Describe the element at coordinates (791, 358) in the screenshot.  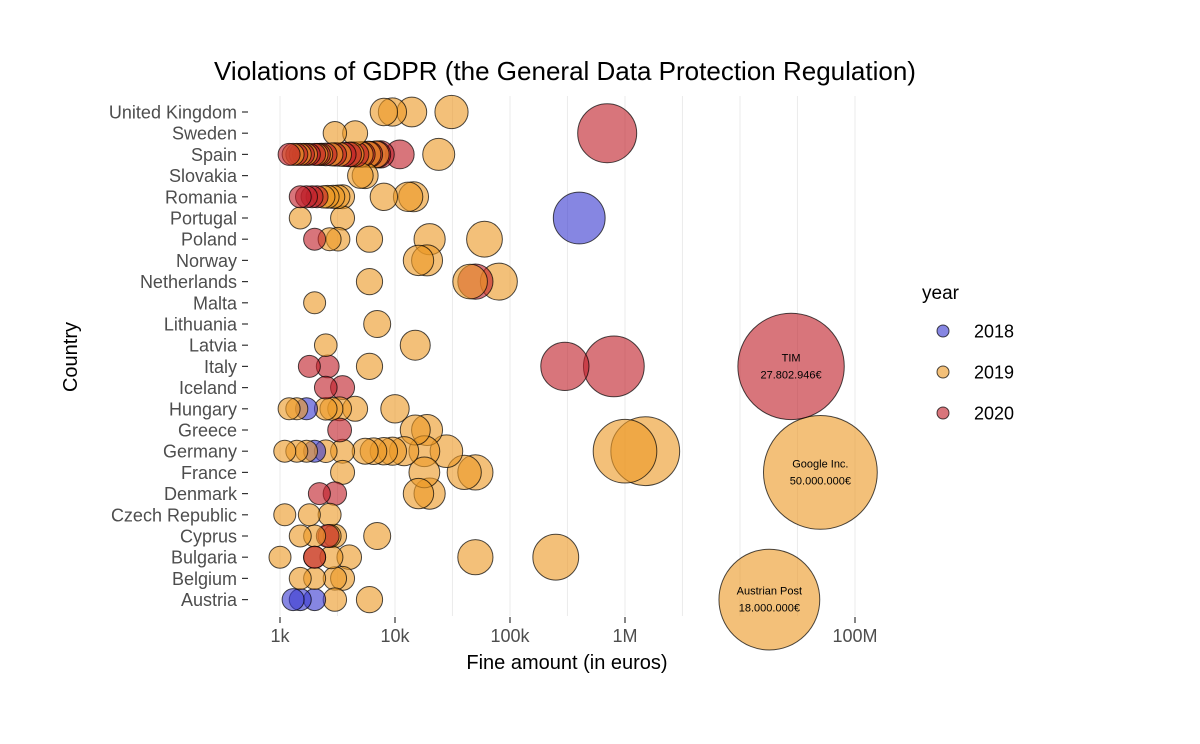
I see `annotation-italy-line-1: TIM` at that location.